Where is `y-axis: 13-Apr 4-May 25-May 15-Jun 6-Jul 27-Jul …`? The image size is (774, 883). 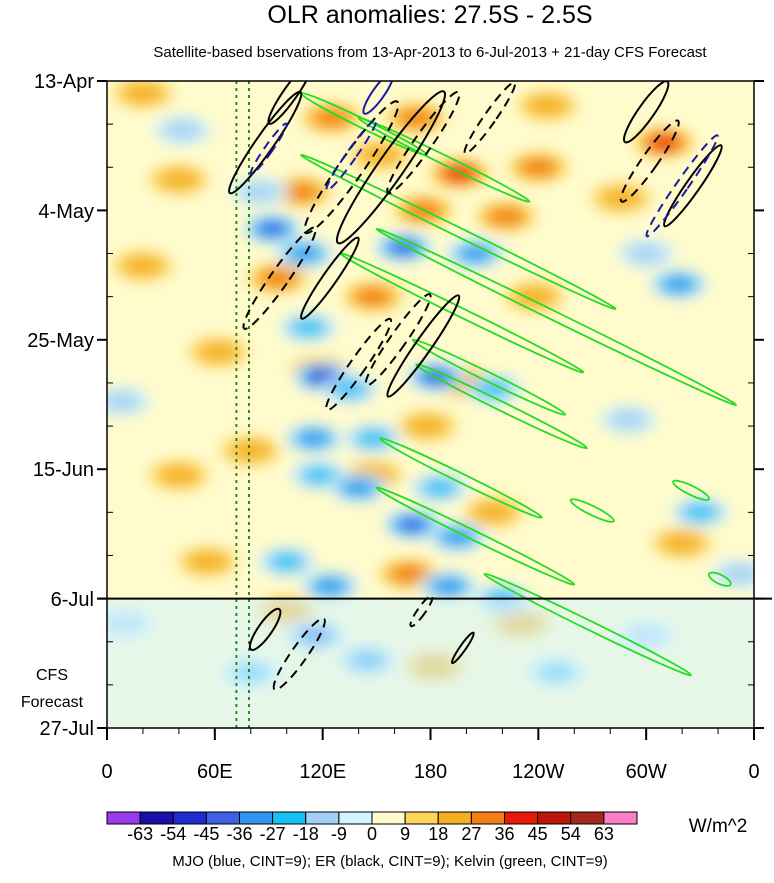 y-axis: 13-Apr 4-May 25-May 15-Jun 6-Jul 27-Jul … is located at coordinates (57, 405).